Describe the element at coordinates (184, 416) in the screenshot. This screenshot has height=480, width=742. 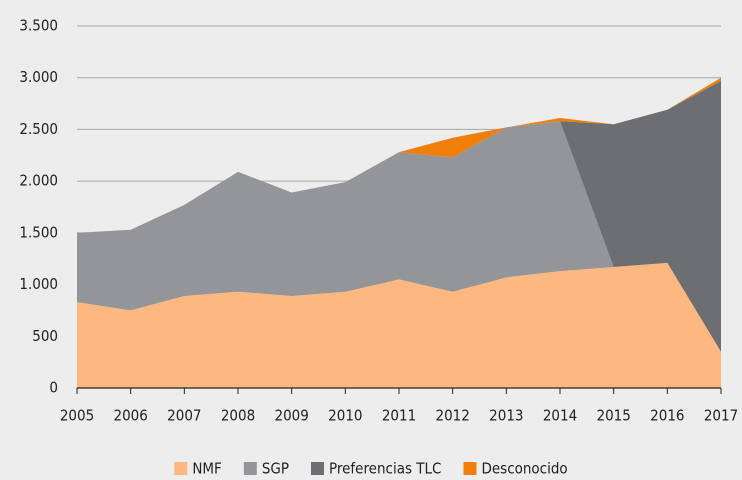
I see `x-tick-label: 2007` at that location.